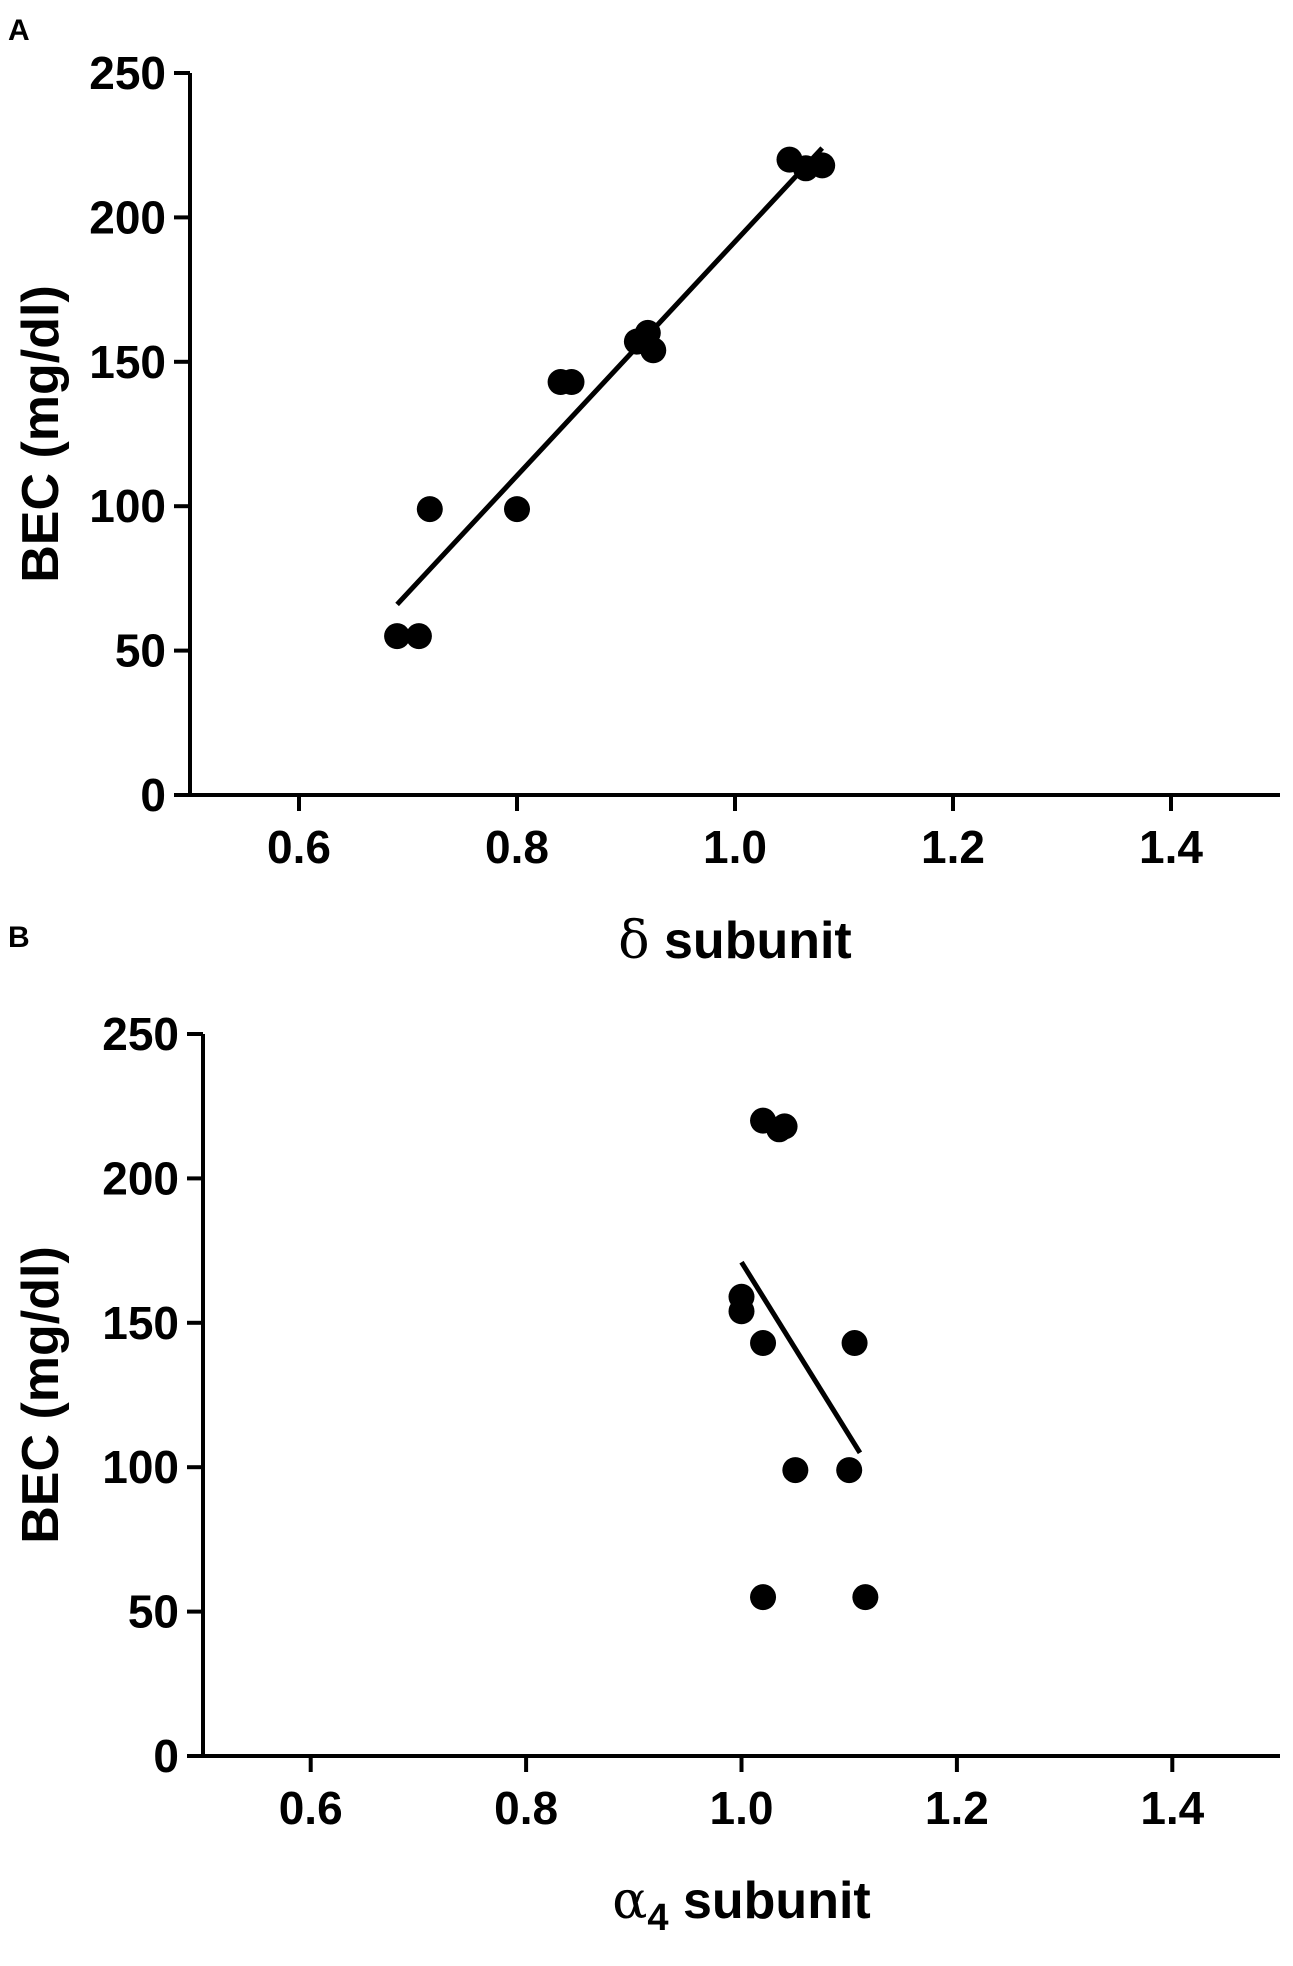 The height and width of the screenshot is (1966, 1293). I want to click on x-axis-title-symbol: α, so click(629, 1901).